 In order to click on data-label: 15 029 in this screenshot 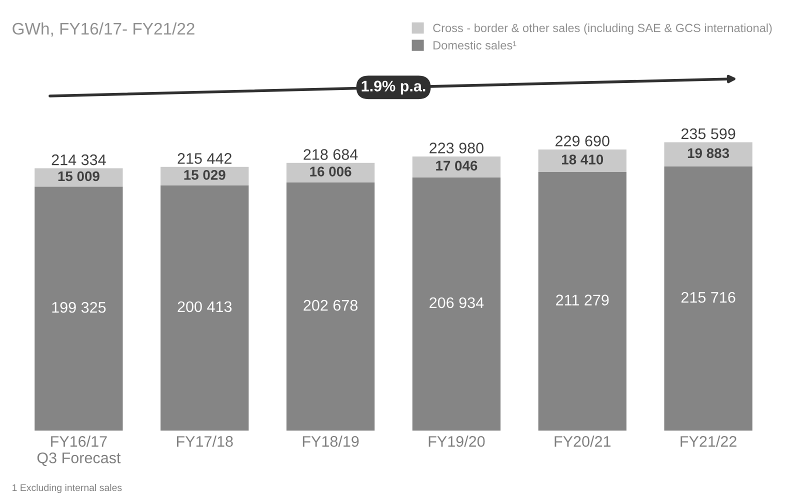, I will do `click(205, 175)`.